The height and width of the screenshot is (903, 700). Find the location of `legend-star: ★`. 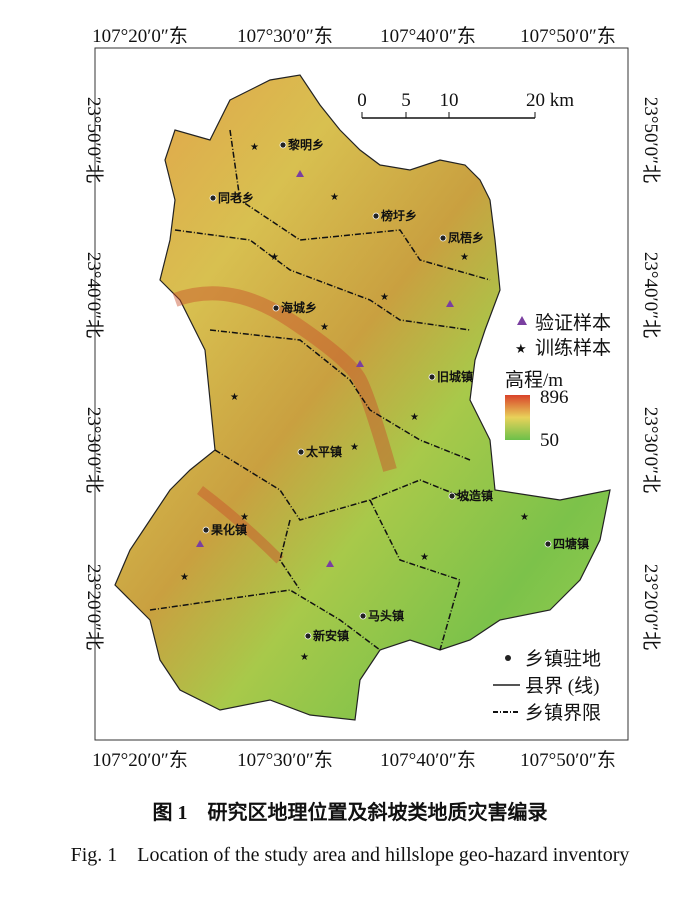

legend-star: ★ is located at coordinates (521, 348).